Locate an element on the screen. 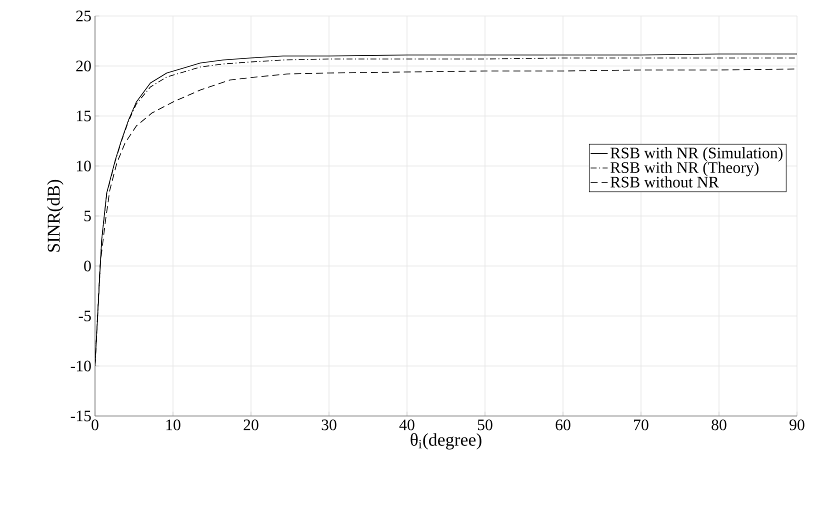 This screenshot has width=815, height=506. y-tick-label: 0 is located at coordinates (87, 266).